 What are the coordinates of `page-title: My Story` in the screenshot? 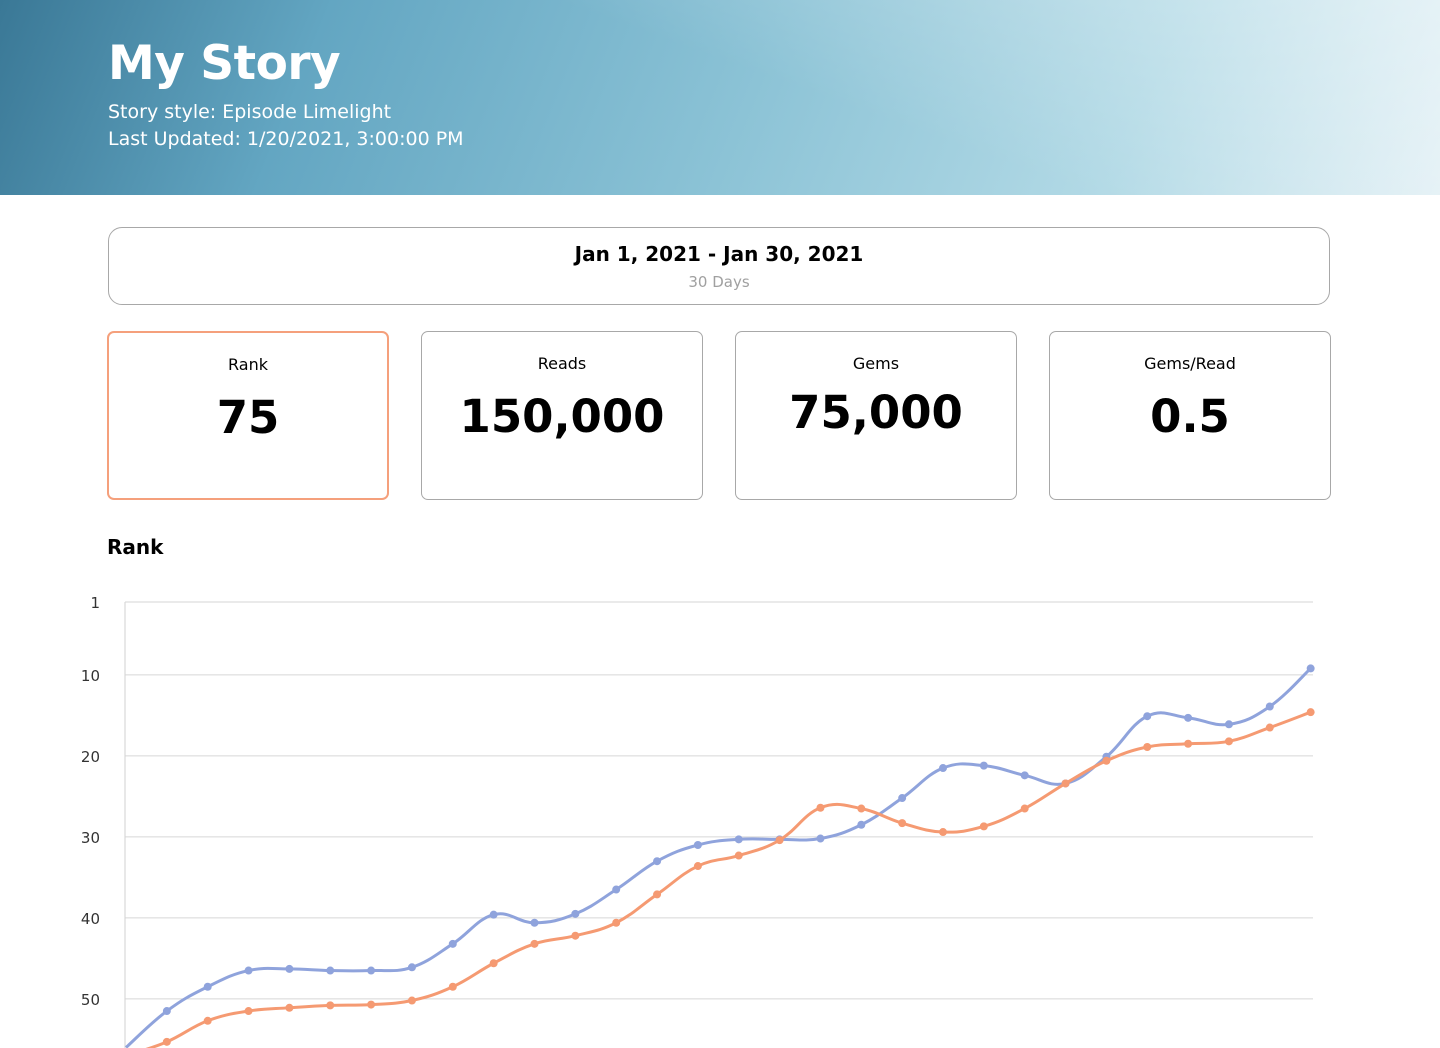 It's located at (224, 63).